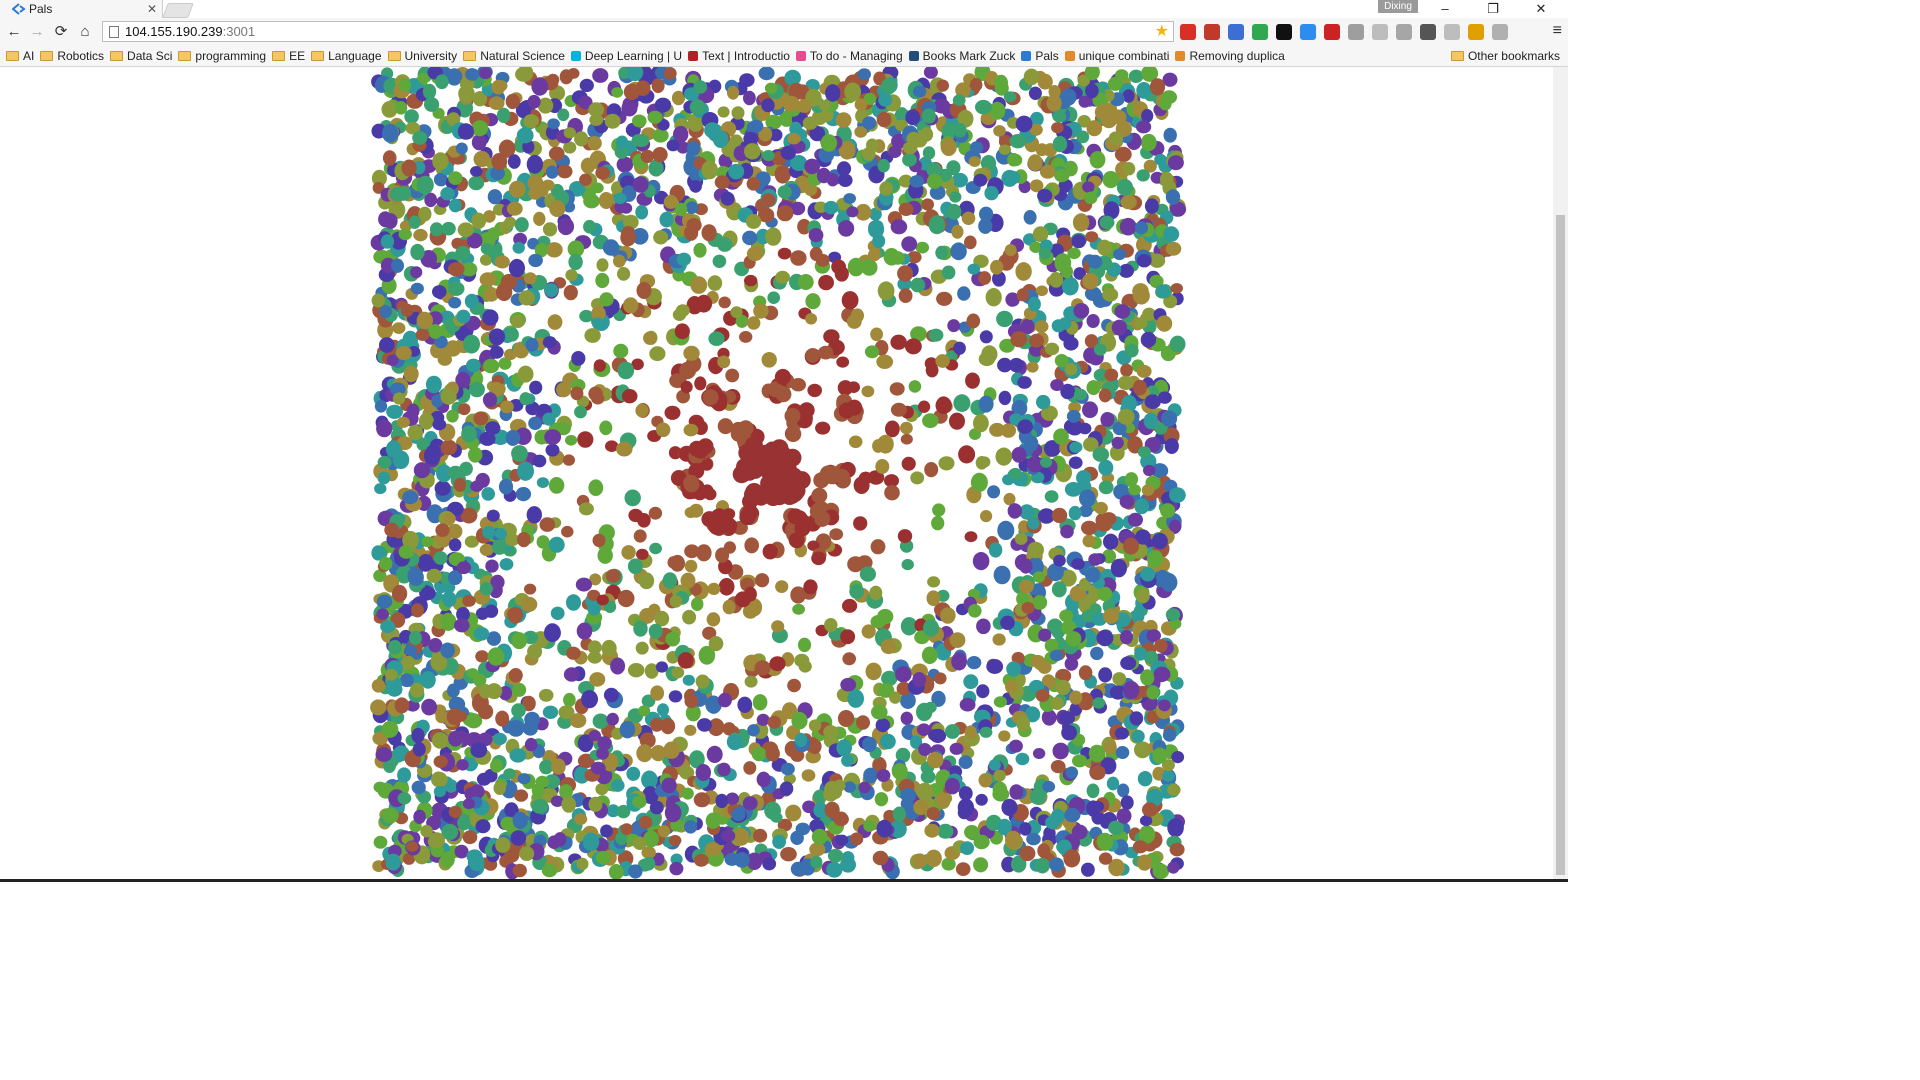 The width and height of the screenshot is (1920, 1080). What do you see at coordinates (288, 56) in the screenshot?
I see `bookmark-item: EE` at bounding box center [288, 56].